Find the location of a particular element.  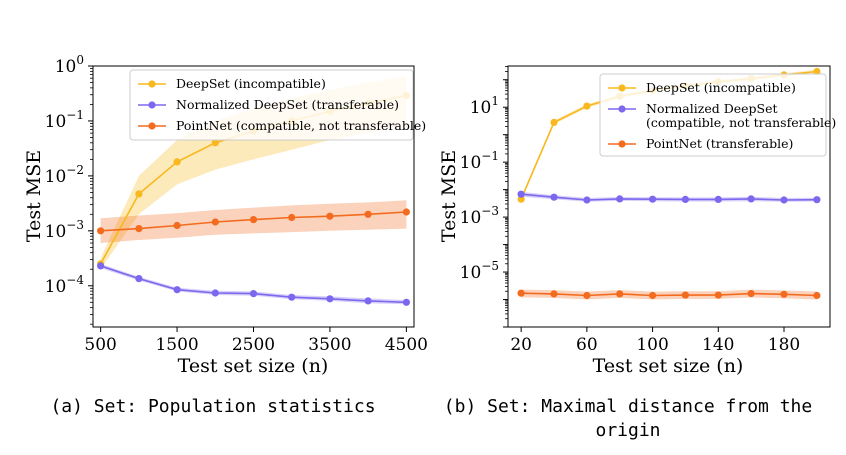

y-tick-label: 10⁻⁵ is located at coordinates (479, 271).